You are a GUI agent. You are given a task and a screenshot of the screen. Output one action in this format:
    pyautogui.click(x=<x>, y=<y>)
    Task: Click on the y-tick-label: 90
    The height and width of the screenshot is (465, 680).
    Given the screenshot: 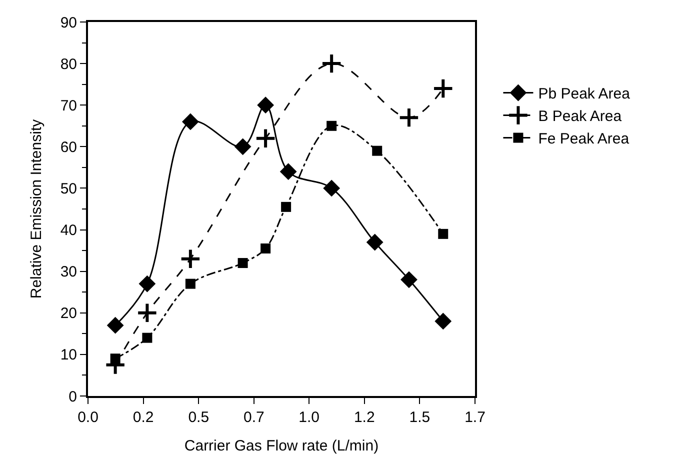 What is the action you would take?
    pyautogui.click(x=68, y=23)
    